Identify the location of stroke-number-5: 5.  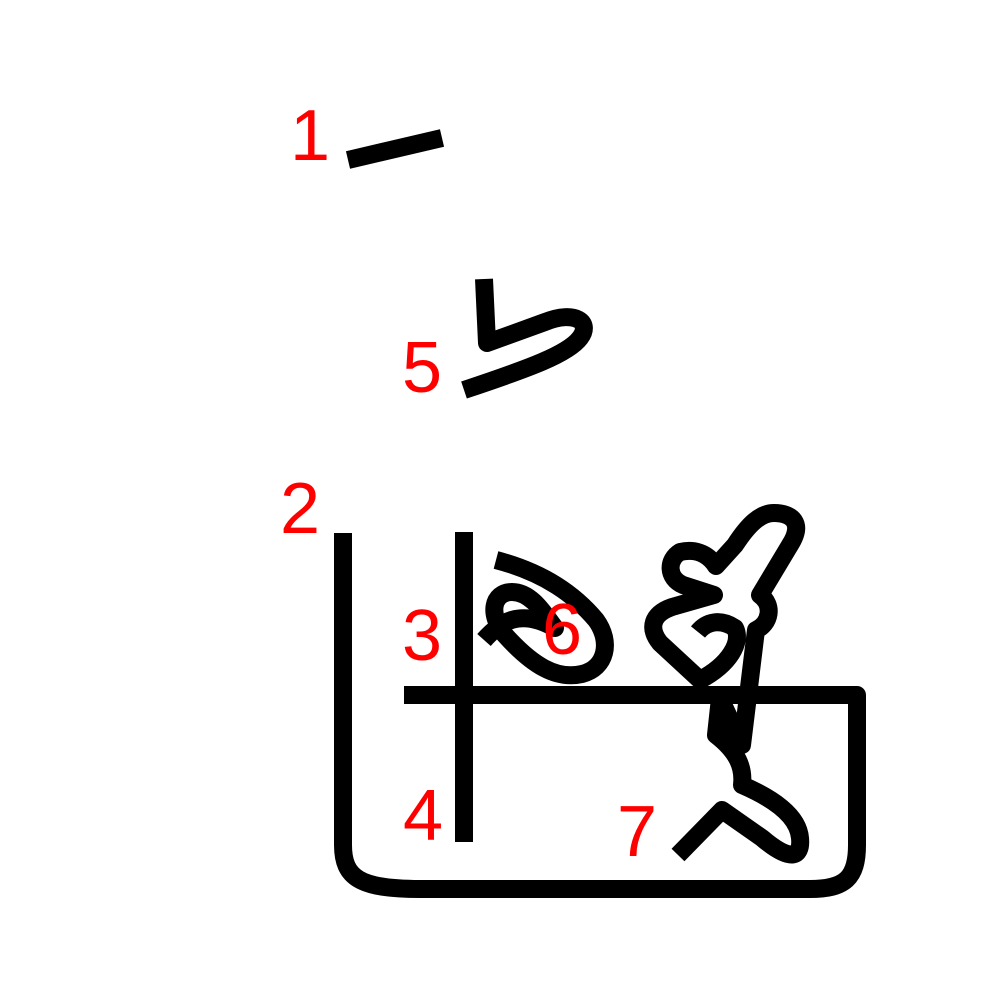
(422, 368).